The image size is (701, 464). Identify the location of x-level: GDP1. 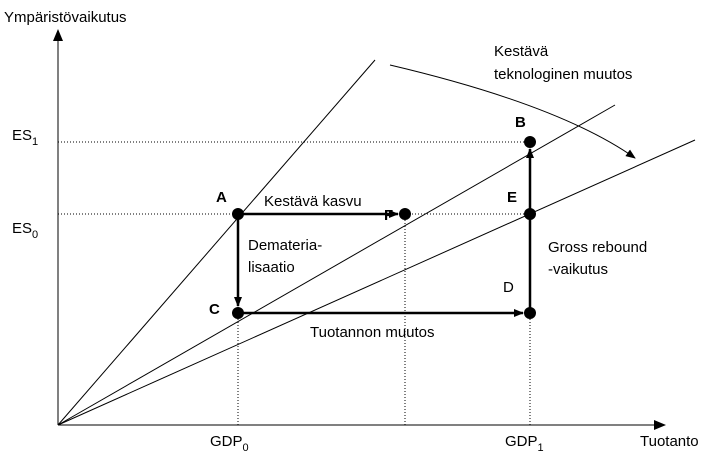
(524, 443).